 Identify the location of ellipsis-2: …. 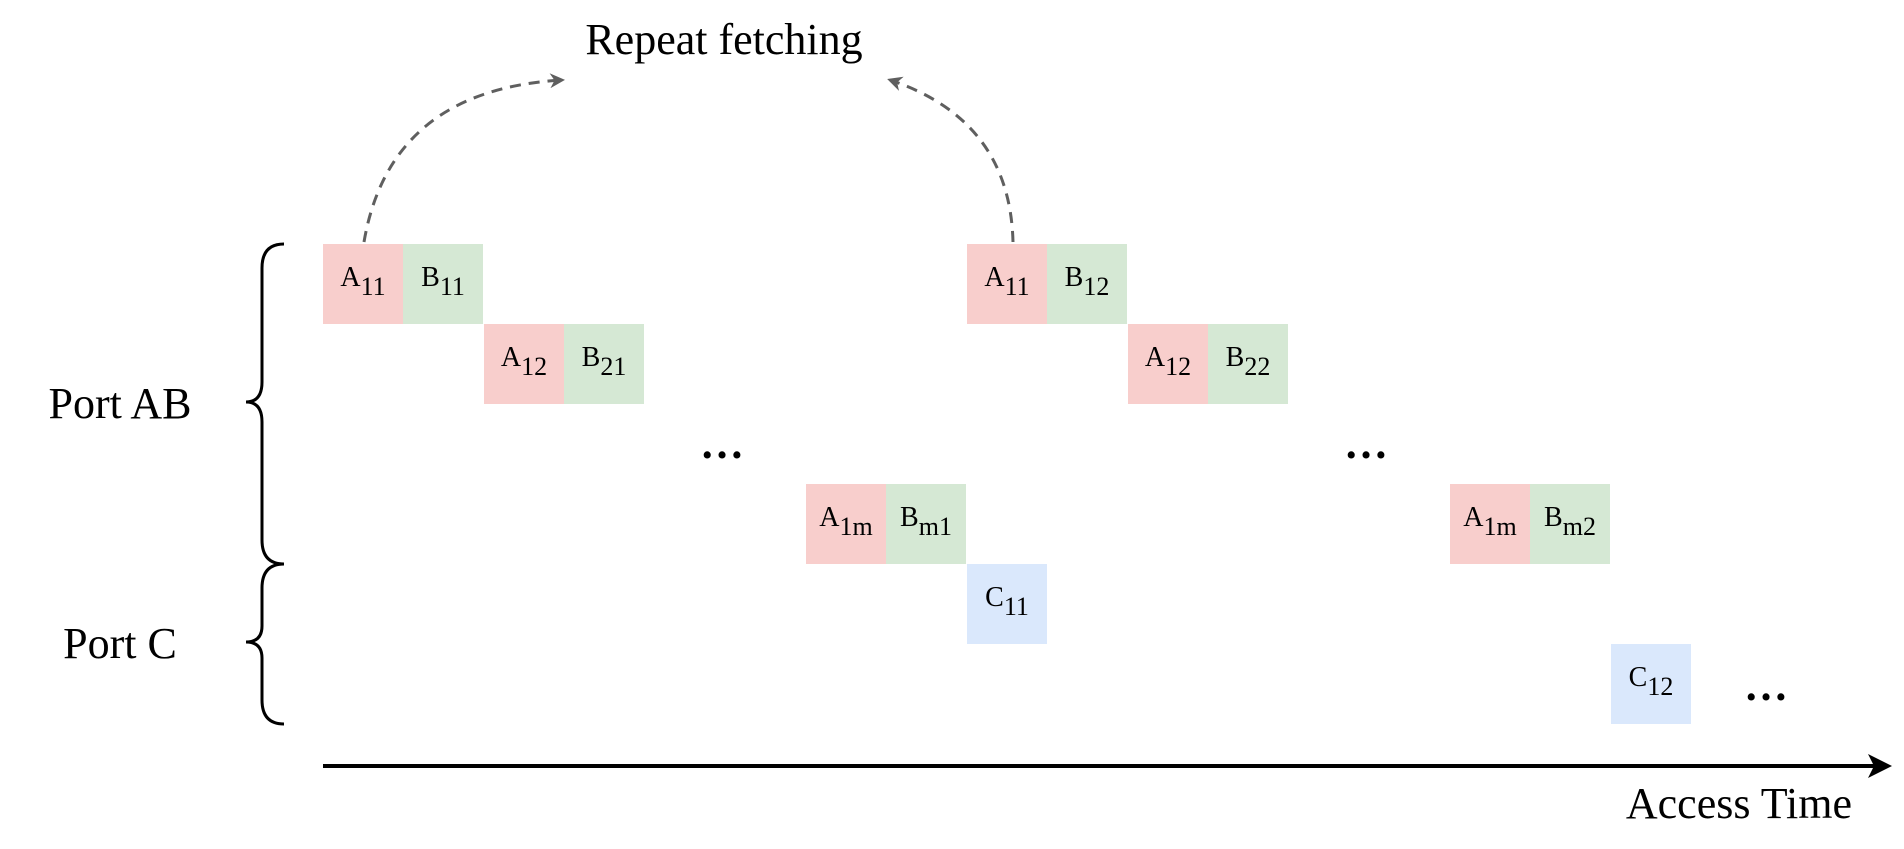
(1368, 443).